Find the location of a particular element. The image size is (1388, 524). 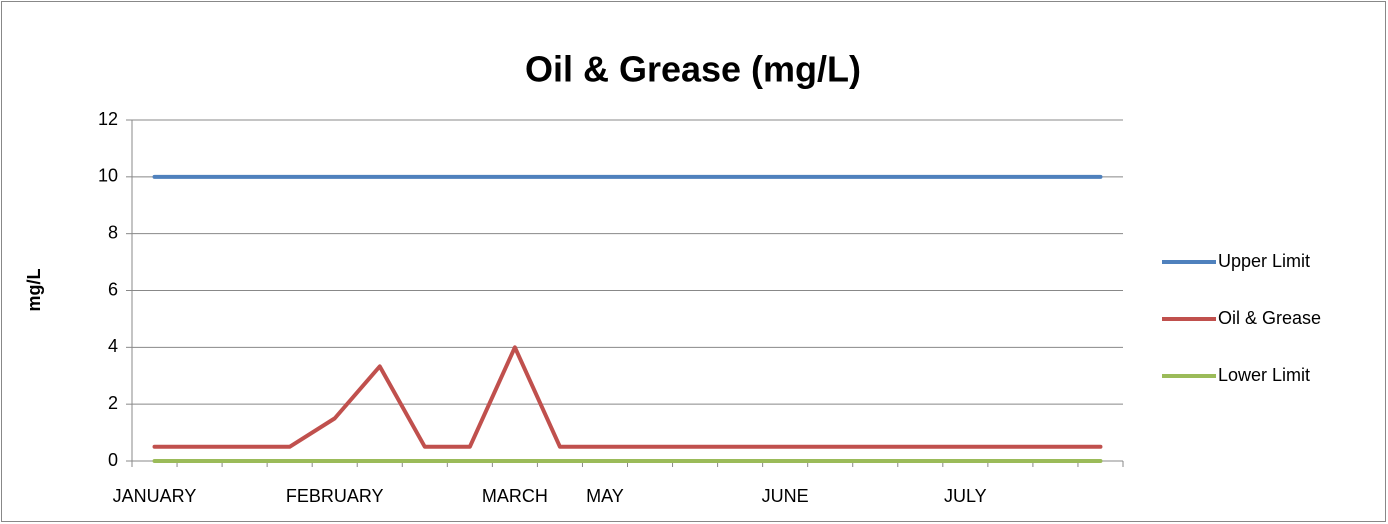

y-tick-label: 0 is located at coordinates (113, 460).